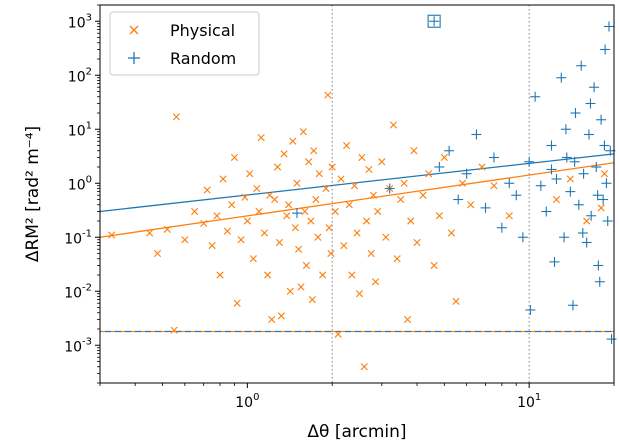 Image resolution: width=619 pixels, height=444 pixels. I want to click on y-tick-label-0: 10⁻³, so click(78, 345).